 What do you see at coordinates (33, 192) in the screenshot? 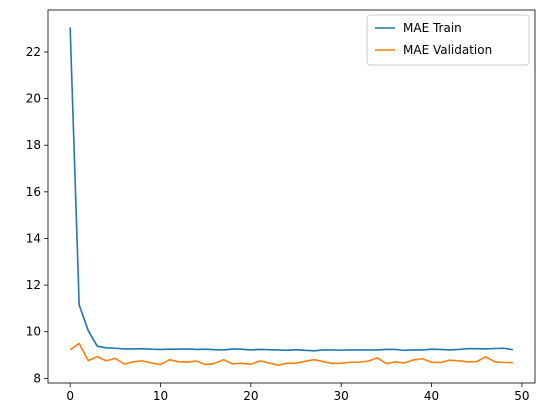
I see `y-tick-label: 16` at bounding box center [33, 192].